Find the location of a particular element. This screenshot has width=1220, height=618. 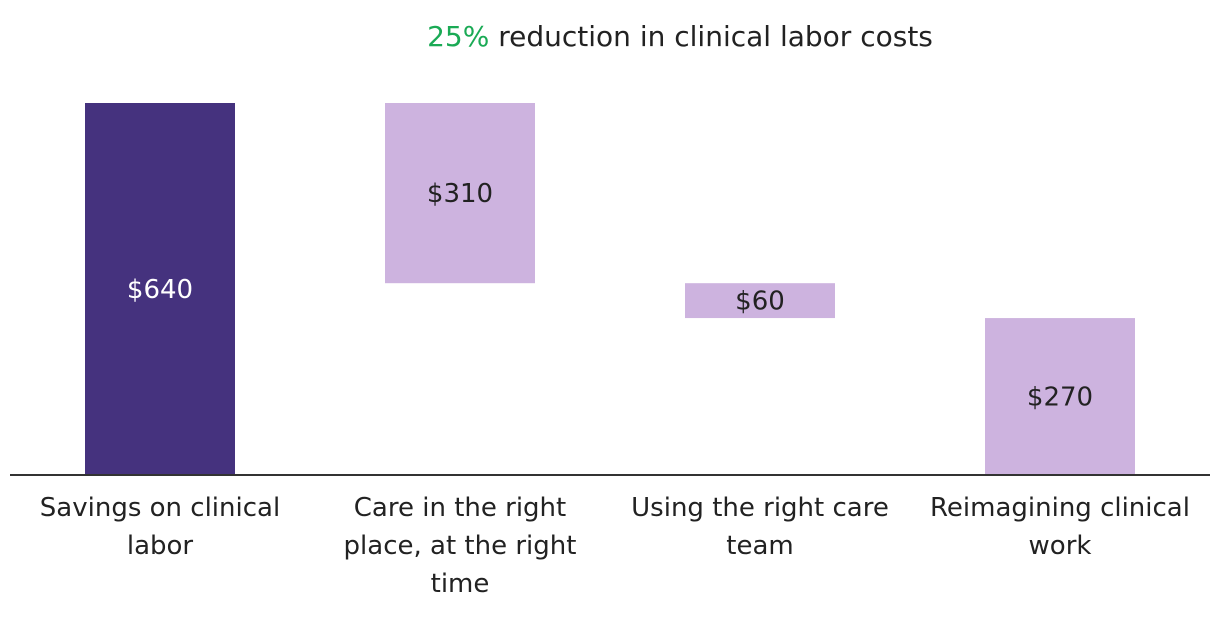

value-label-2: $310 is located at coordinates (460, 194).